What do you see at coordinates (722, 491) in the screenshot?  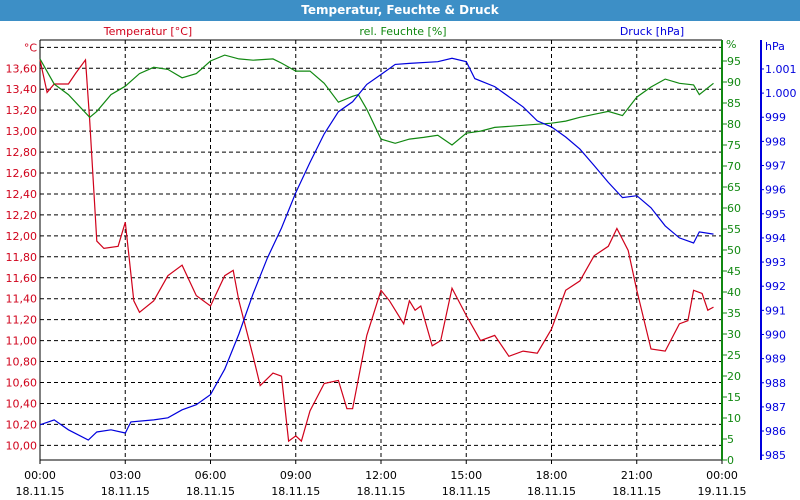 I see `x-tick-date: 19.11.15` at bounding box center [722, 491].